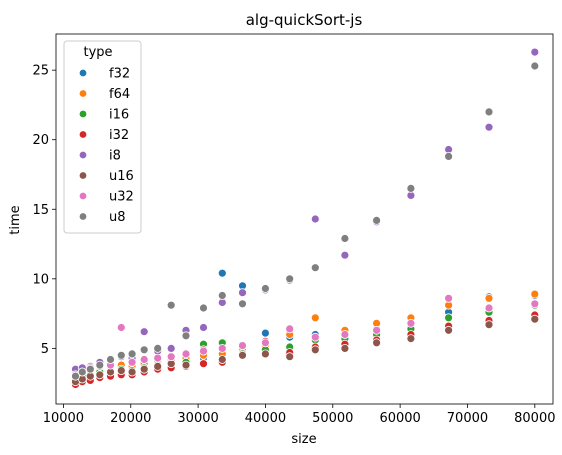 The image size is (562, 455). What do you see at coordinates (83, 155) in the screenshot?
I see `legend-marker-i8` at bounding box center [83, 155].